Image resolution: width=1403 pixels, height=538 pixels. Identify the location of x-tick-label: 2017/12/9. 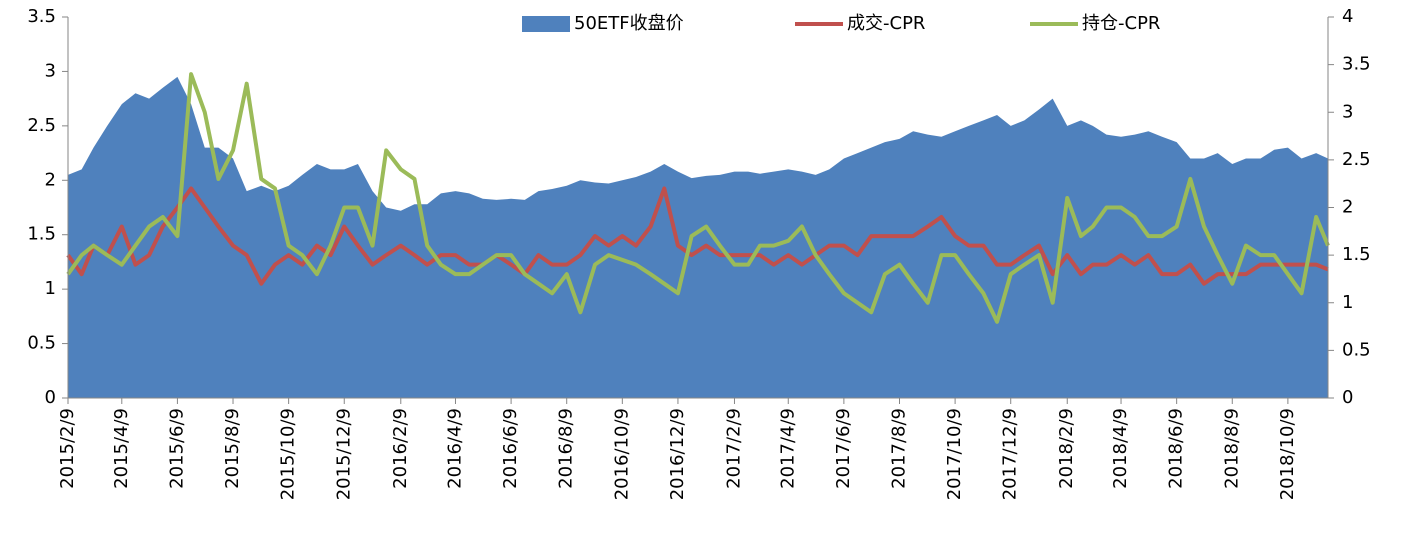
(1010, 454).